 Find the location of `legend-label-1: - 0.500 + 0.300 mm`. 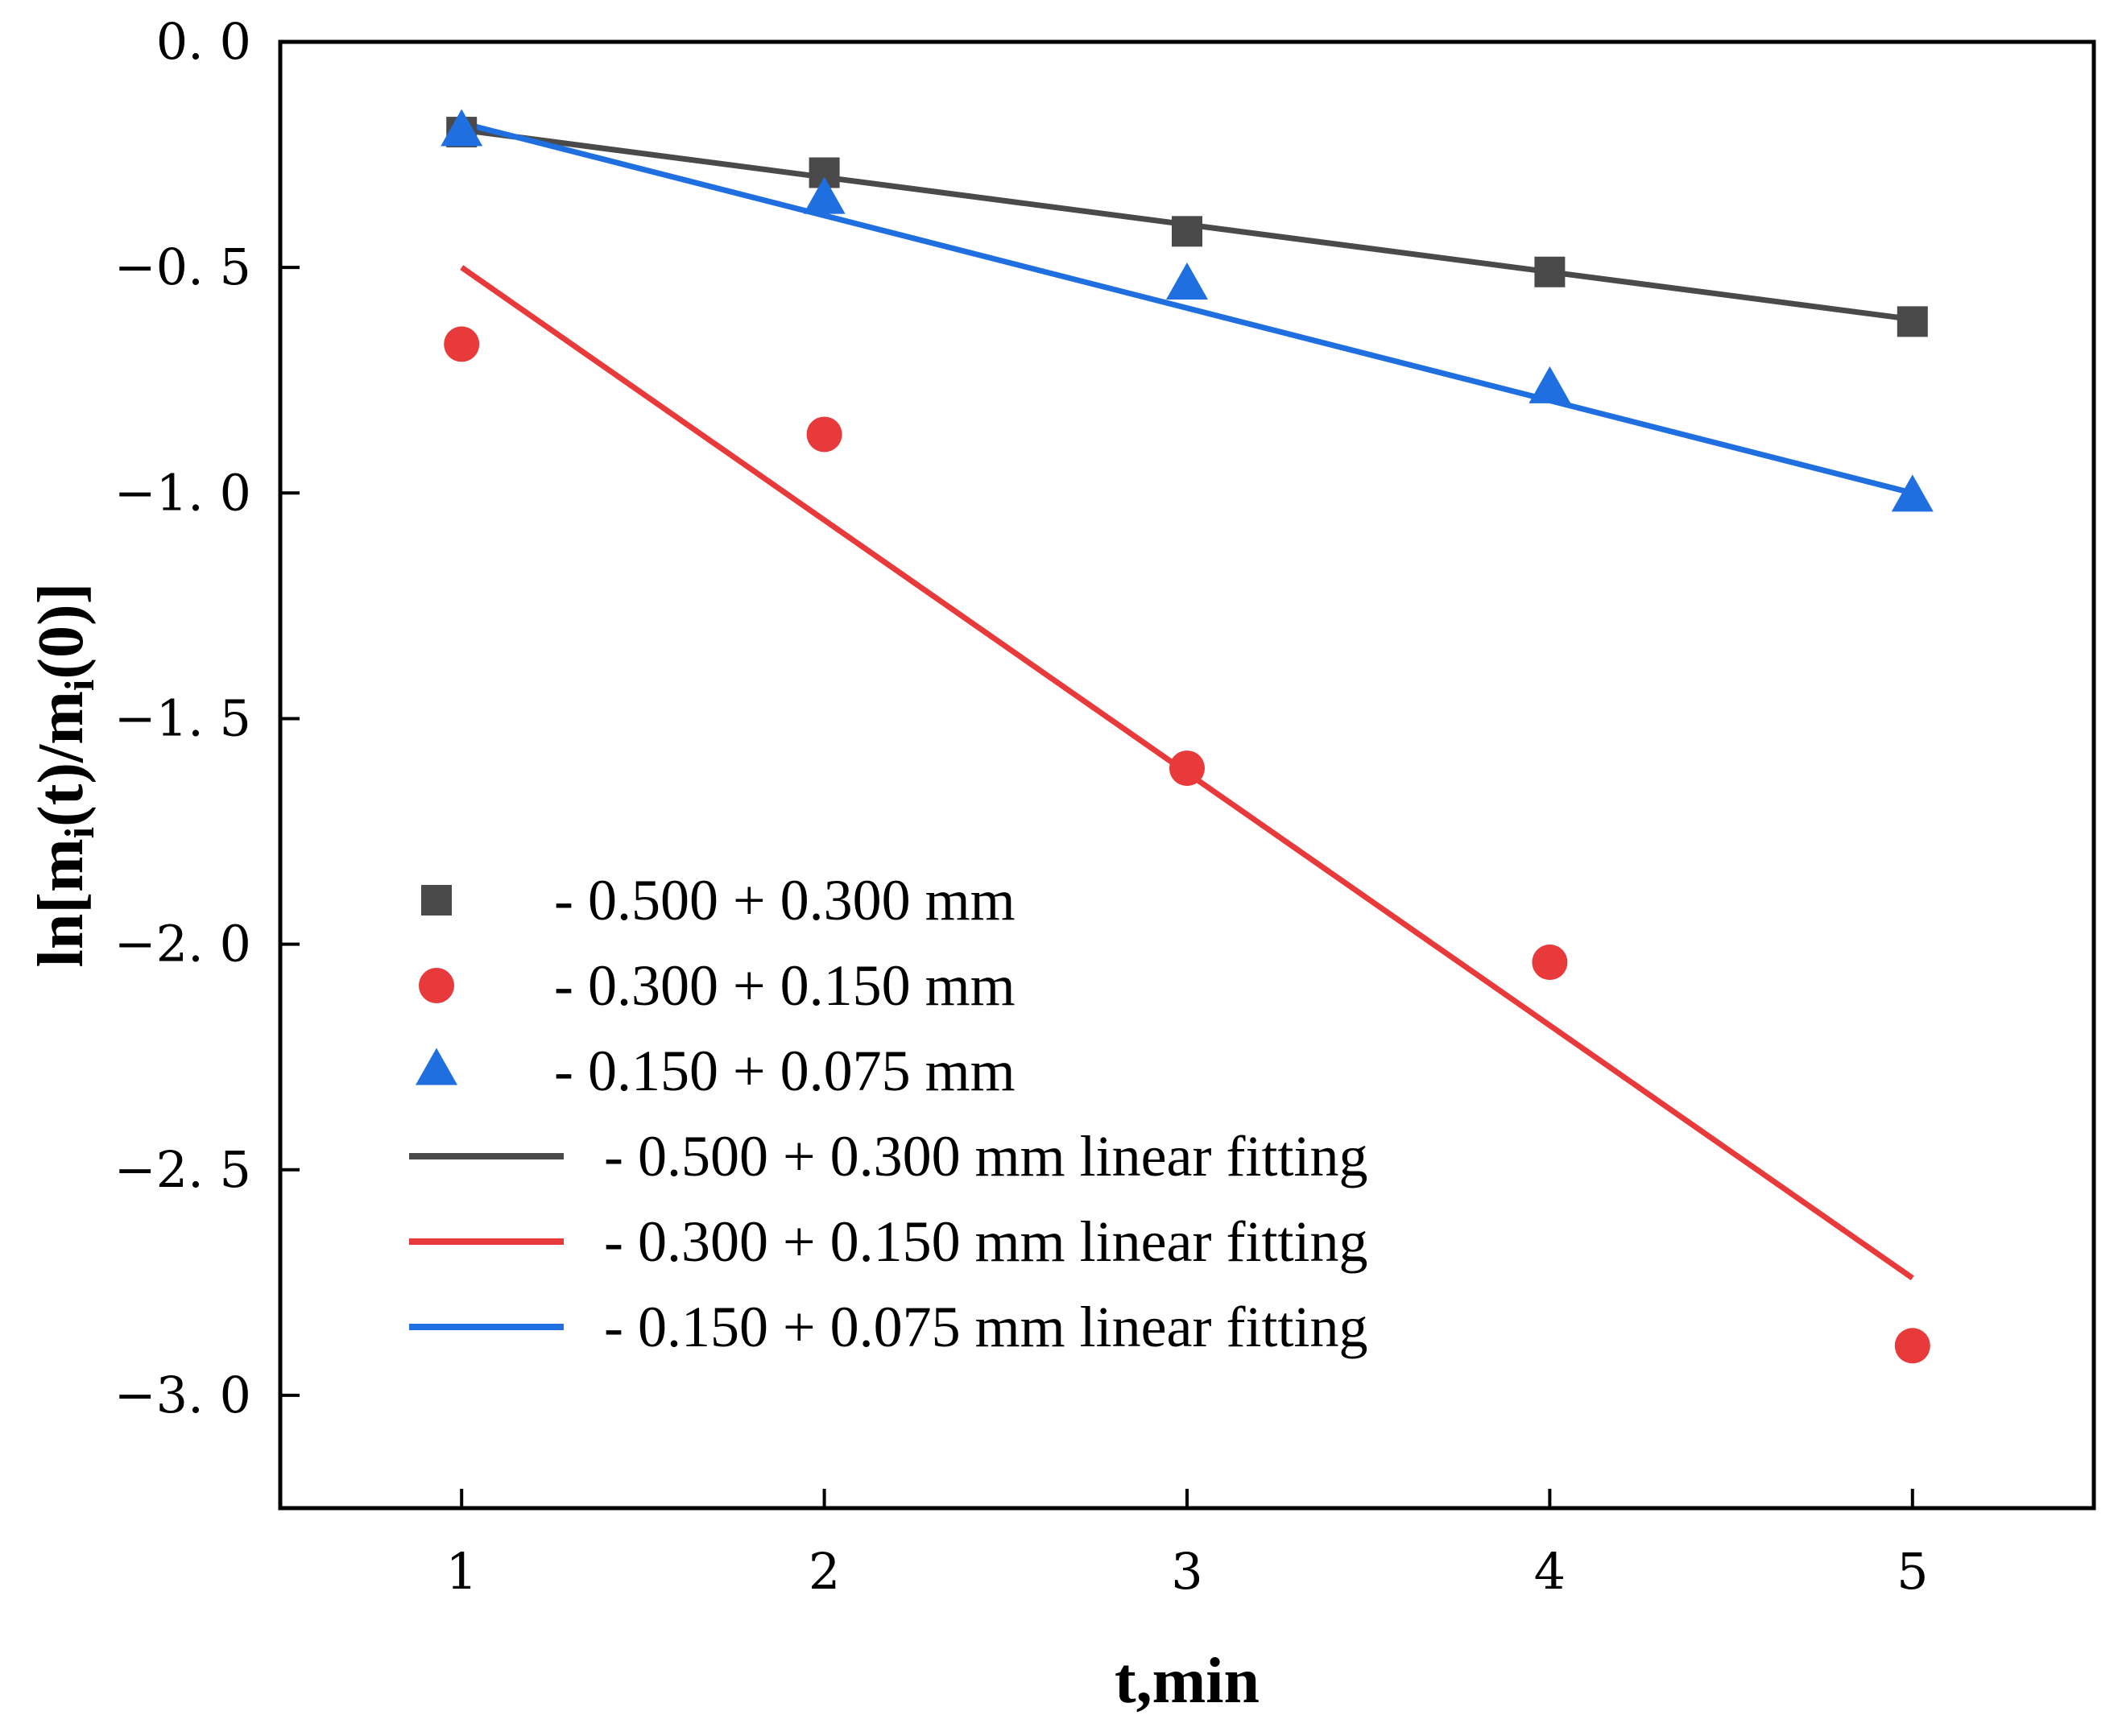

legend-label-1: - 0.500 + 0.300 mm is located at coordinates (785, 900).